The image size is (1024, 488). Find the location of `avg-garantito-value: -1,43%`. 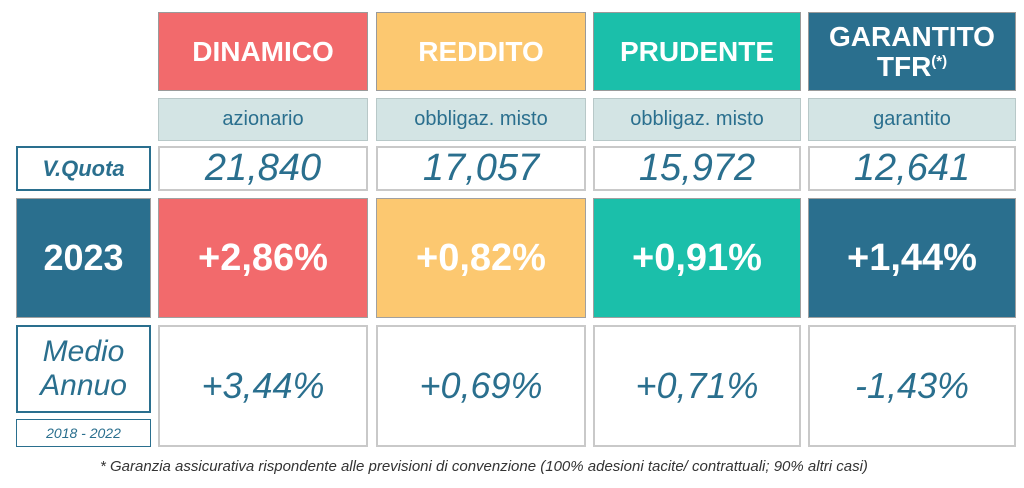

avg-garantito-value: -1,43% is located at coordinates (912, 385).